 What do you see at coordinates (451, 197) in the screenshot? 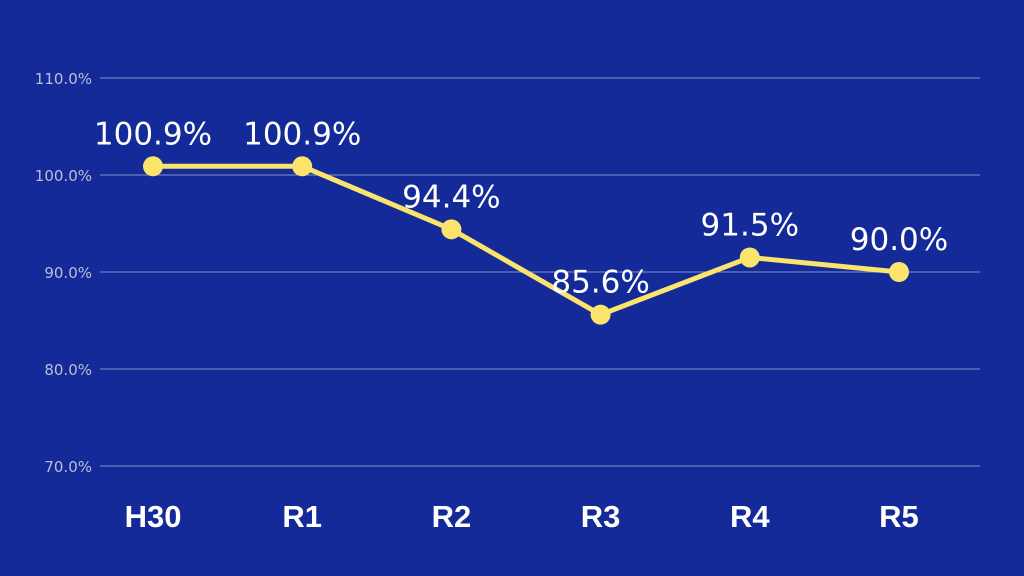
I see `data-label: 94.4%` at bounding box center [451, 197].